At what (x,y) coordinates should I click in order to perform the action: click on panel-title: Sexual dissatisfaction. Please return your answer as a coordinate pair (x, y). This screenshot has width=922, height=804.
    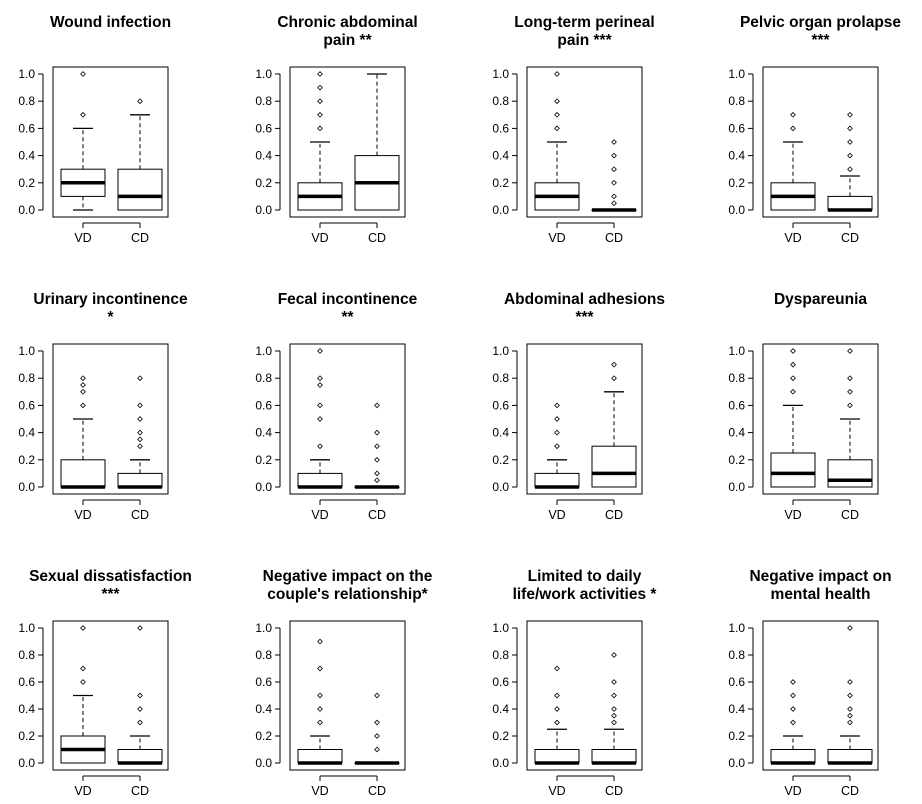
    Looking at the image, I should click on (110, 576).